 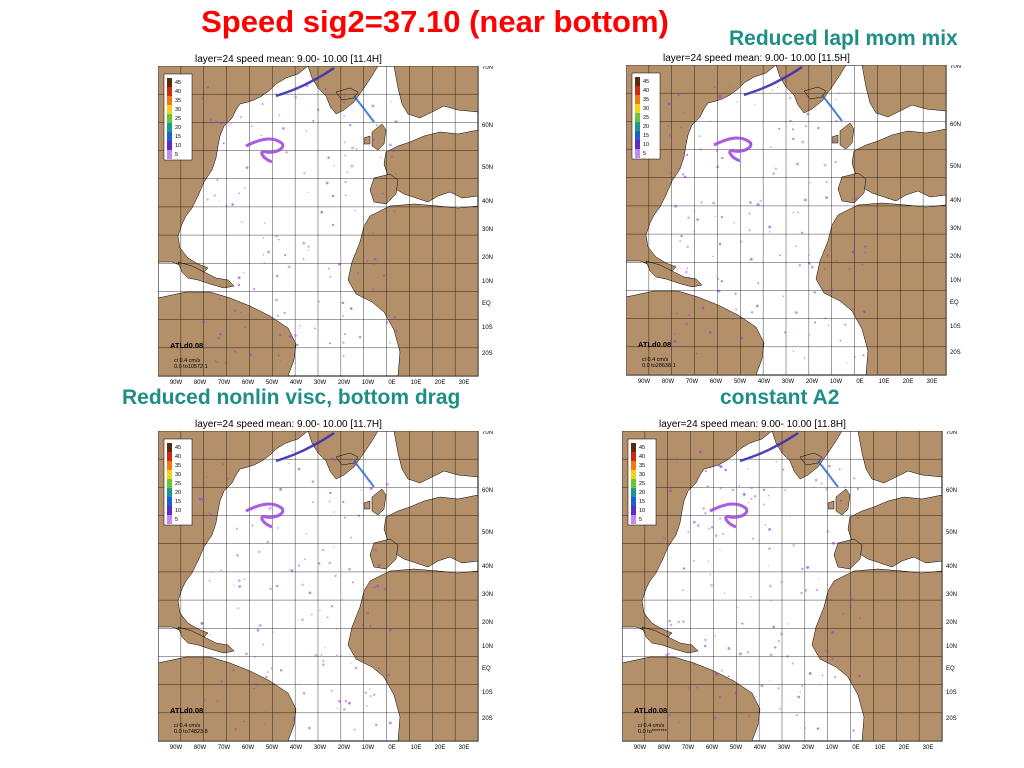 I want to click on legend-label: 5, so click(x=644, y=154).